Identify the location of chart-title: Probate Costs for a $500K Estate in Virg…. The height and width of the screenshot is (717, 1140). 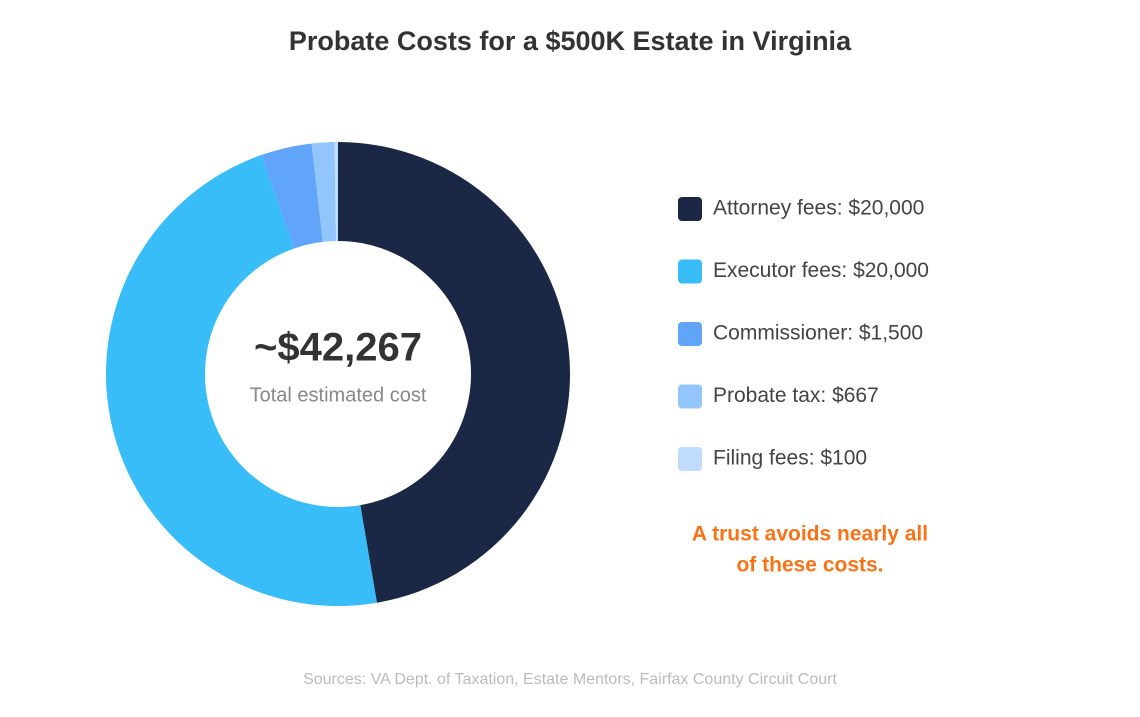
(570, 41).